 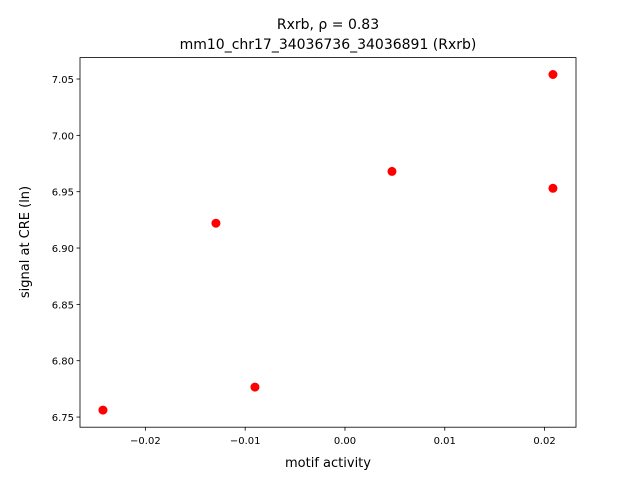 I want to click on chart-title: Rxrb, ρ = 0.83, so click(x=328, y=25).